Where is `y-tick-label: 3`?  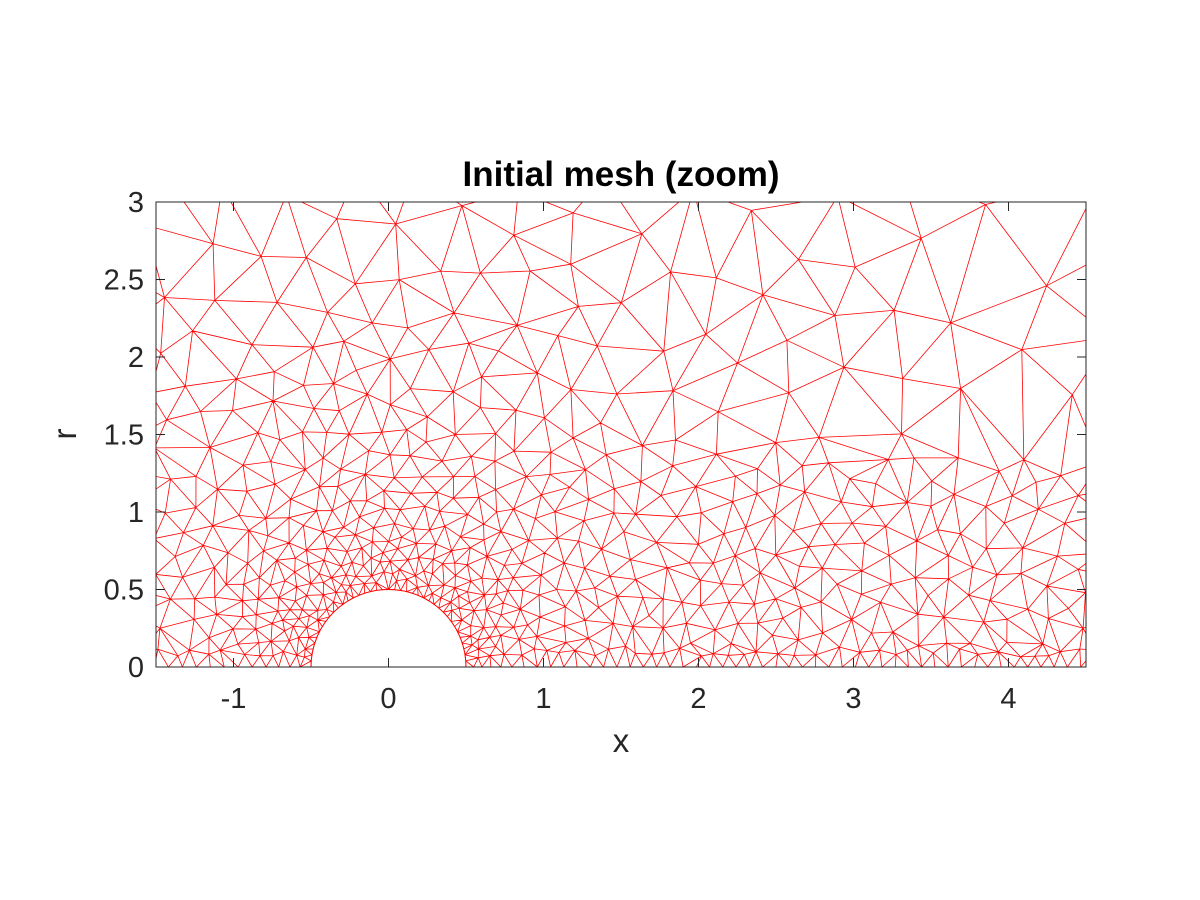 y-tick-label: 3 is located at coordinates (136, 203).